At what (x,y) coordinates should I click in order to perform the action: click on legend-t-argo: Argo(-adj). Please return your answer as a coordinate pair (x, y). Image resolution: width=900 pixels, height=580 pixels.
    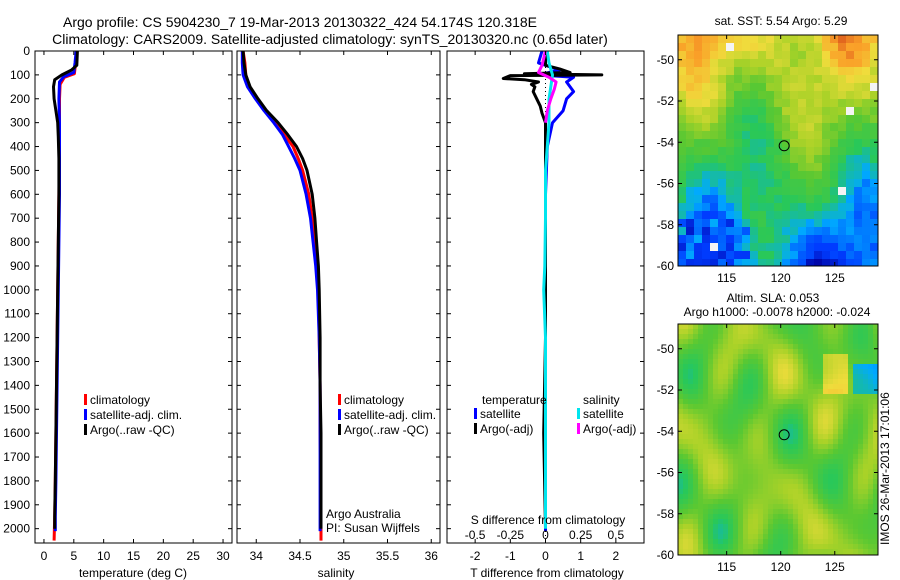
    Looking at the image, I should click on (506, 429).